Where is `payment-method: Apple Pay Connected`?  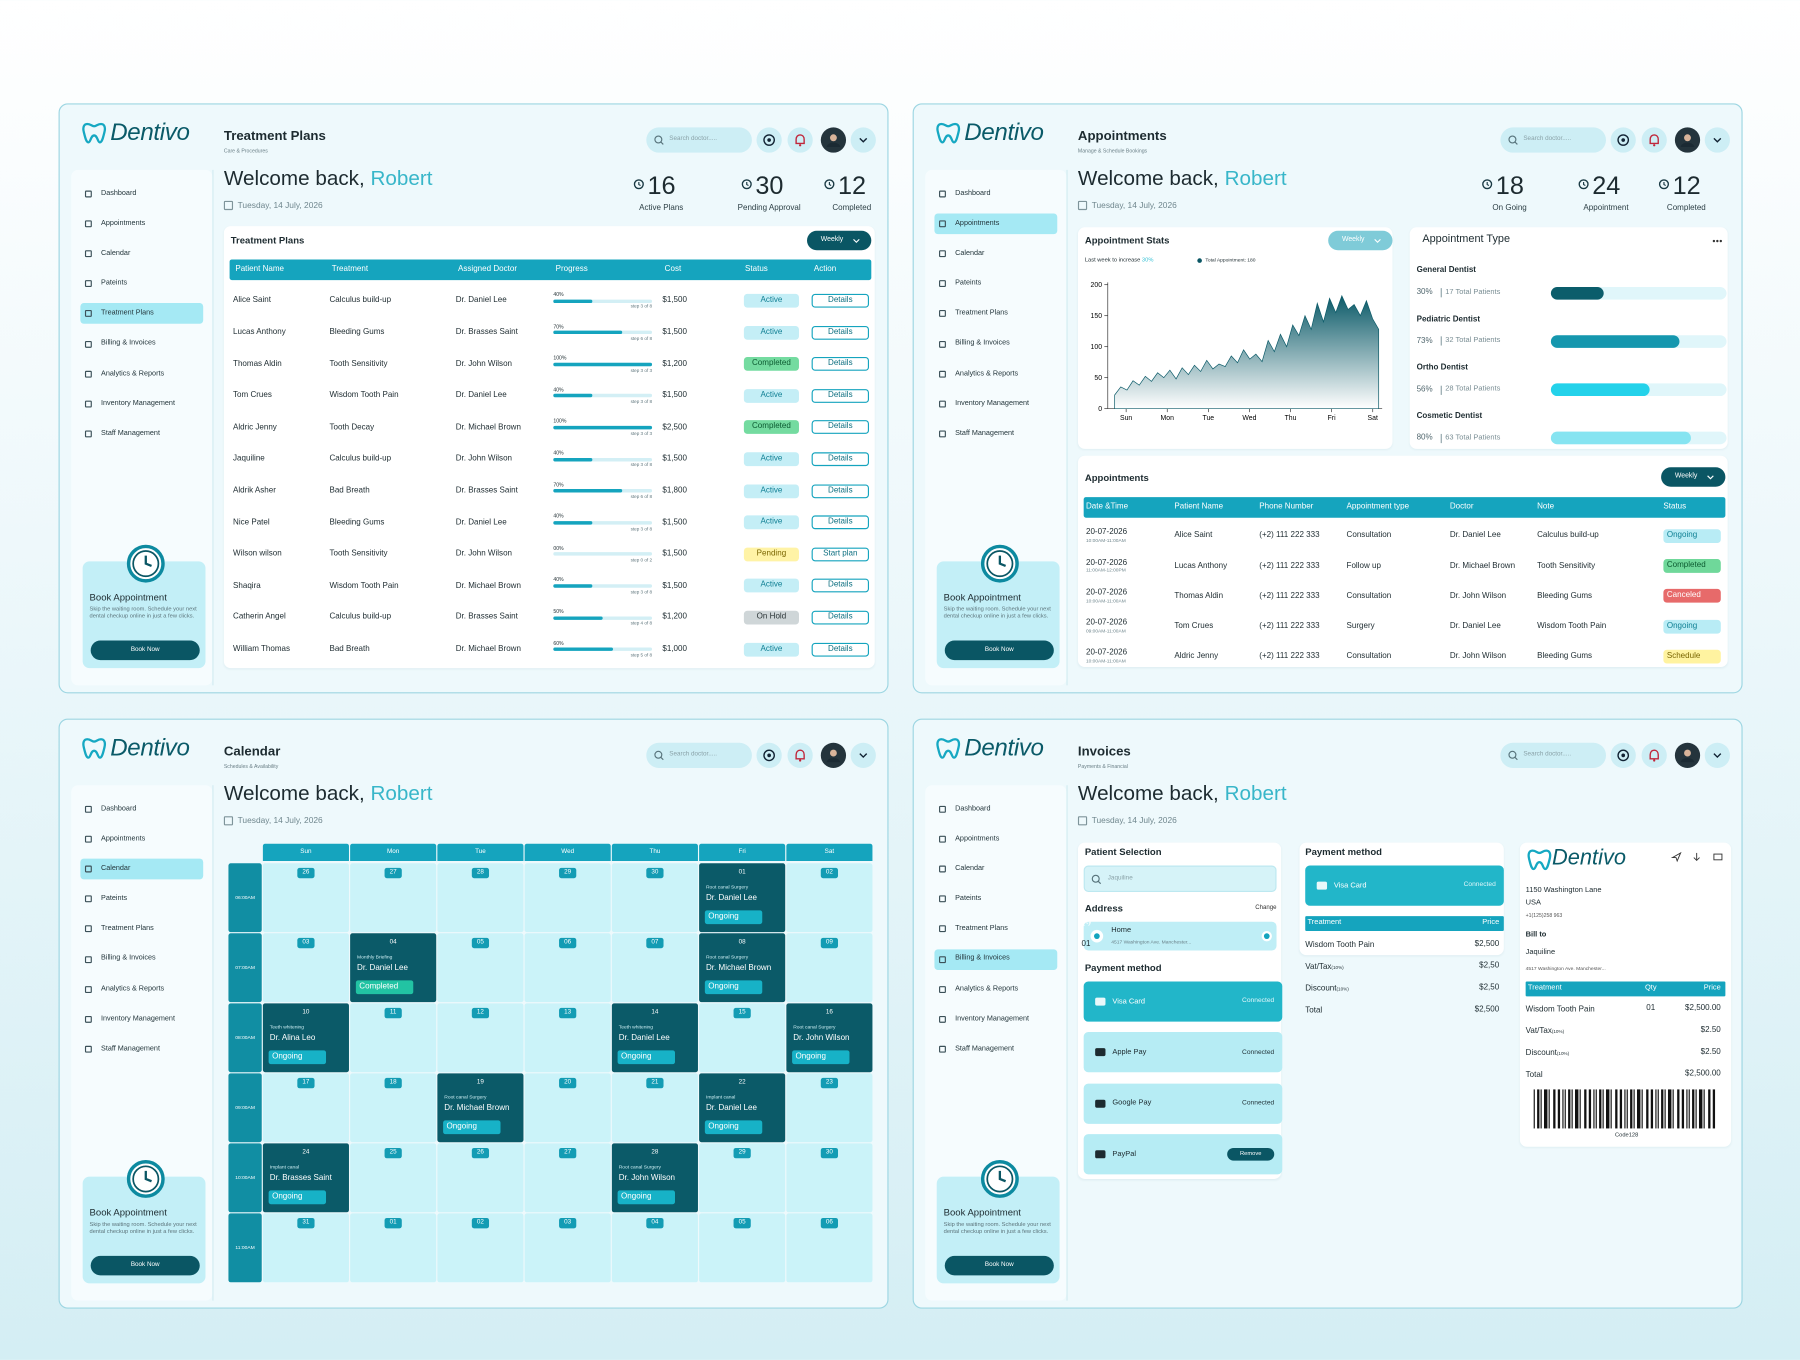 payment-method: Apple Pay Connected is located at coordinates (1183, 1052).